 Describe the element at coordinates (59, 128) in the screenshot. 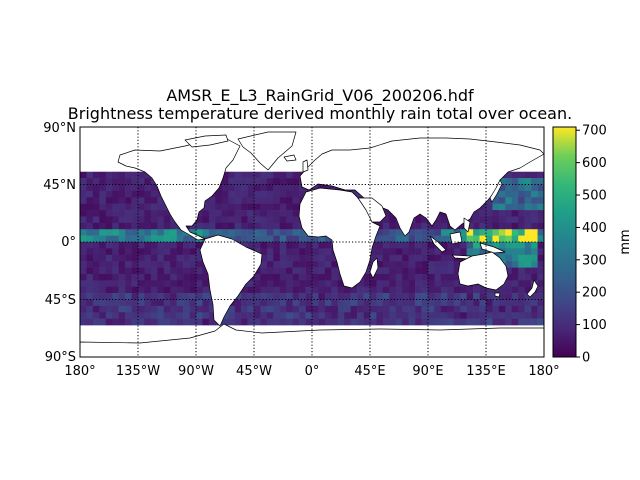

I see `lat-label-90n: 90°N` at that location.